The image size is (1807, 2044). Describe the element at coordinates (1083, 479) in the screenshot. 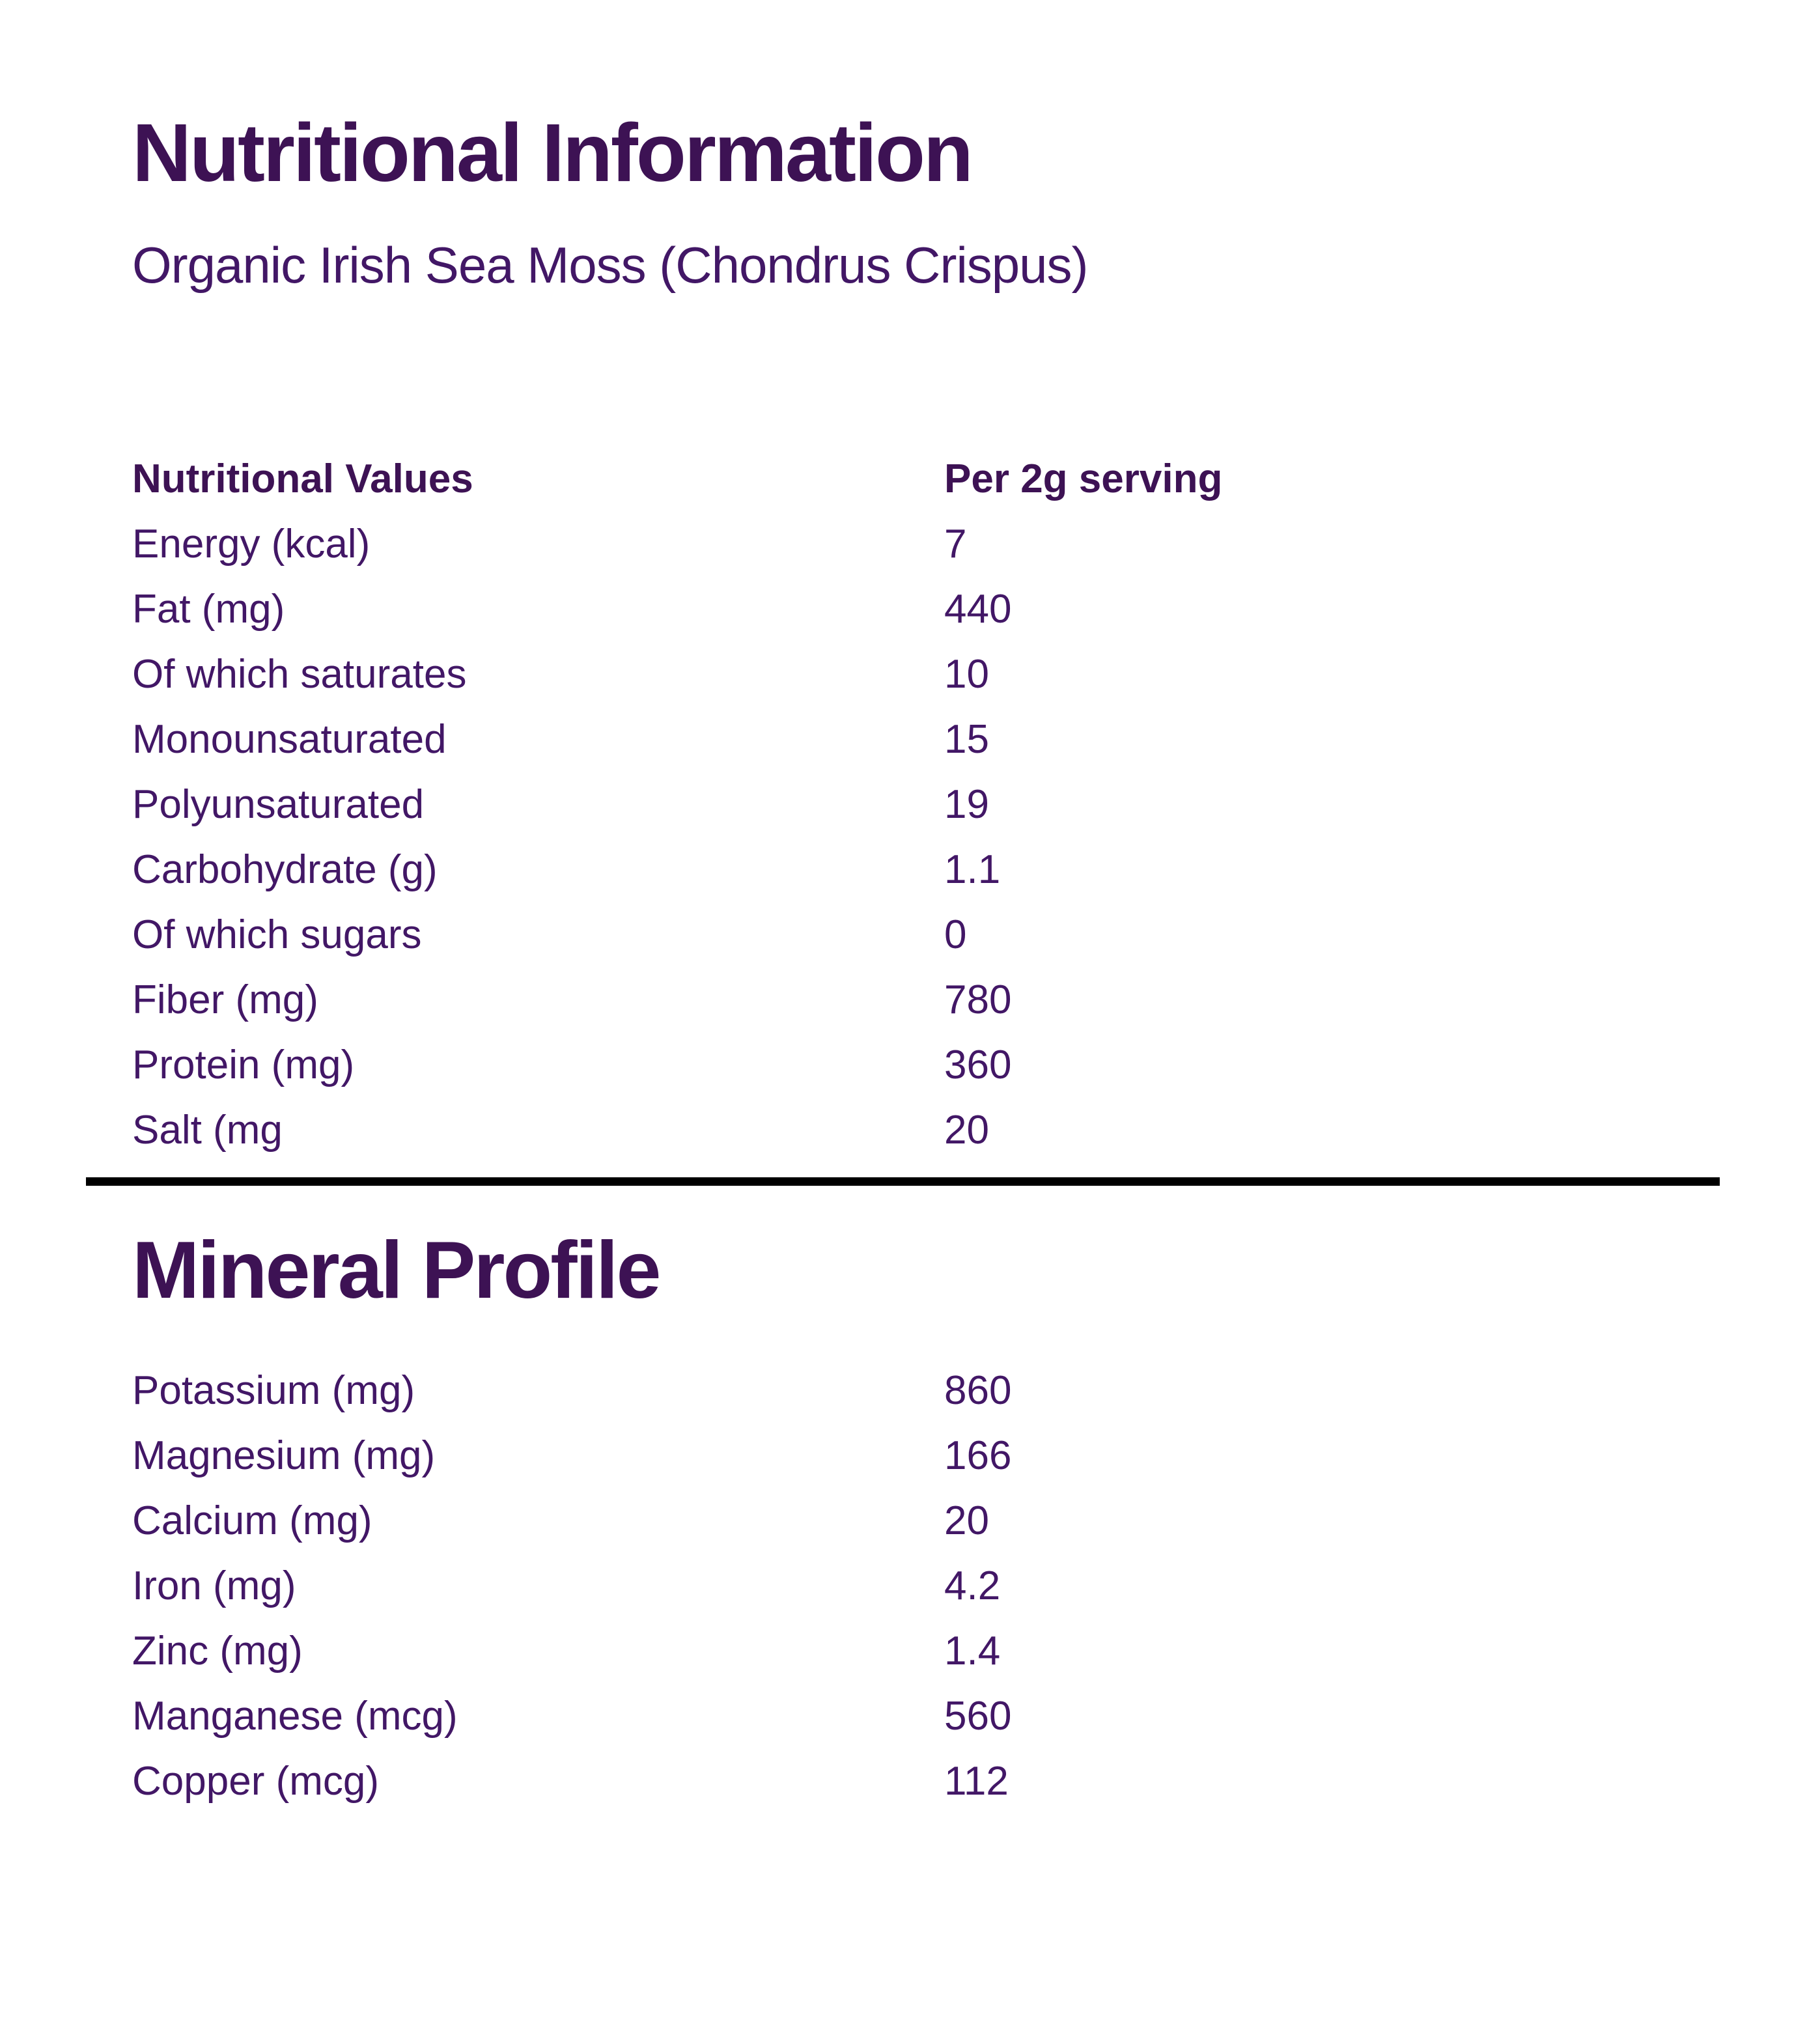

I see `table-header-value: Per 2g serving` at that location.